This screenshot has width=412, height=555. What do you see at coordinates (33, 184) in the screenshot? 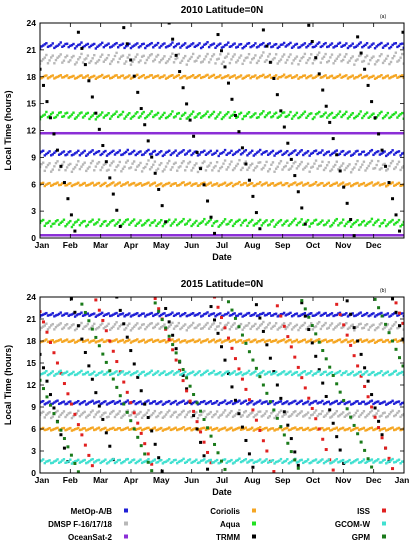
I see `y-tick-label: 6` at bounding box center [33, 184].